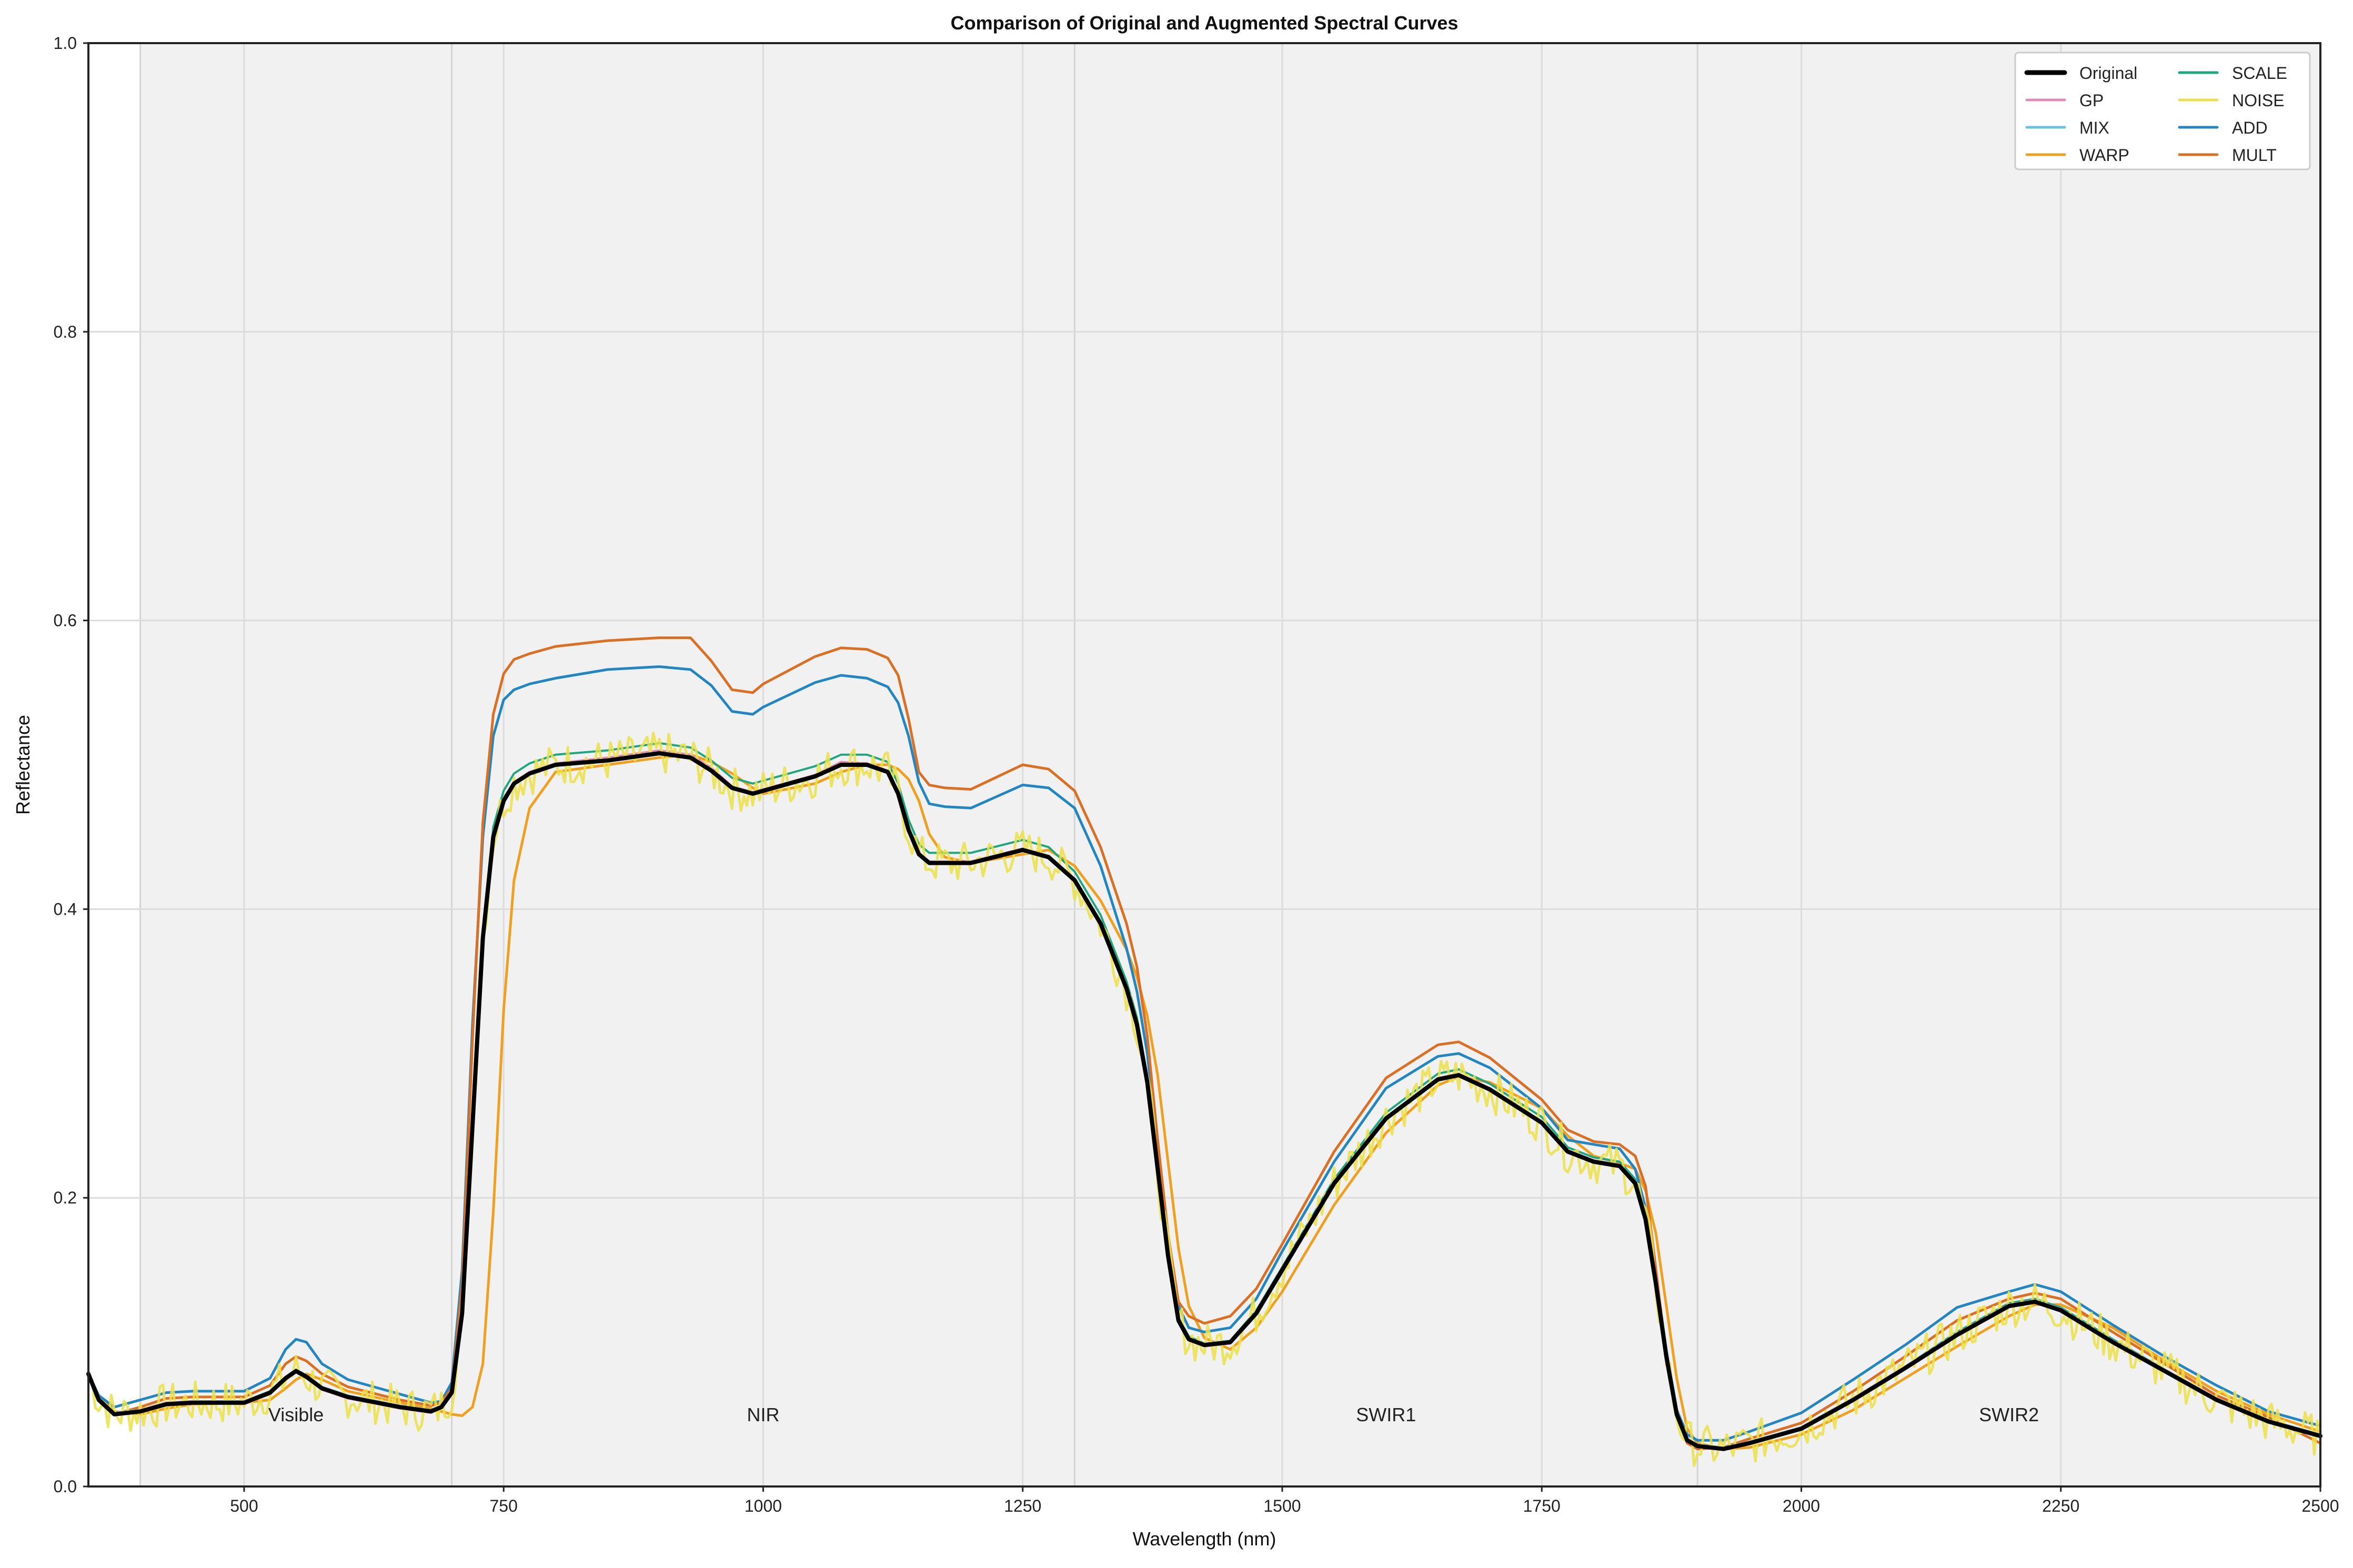 The image size is (2353, 1568). What do you see at coordinates (2108, 73) in the screenshot?
I see `legend-label-original: Original` at bounding box center [2108, 73].